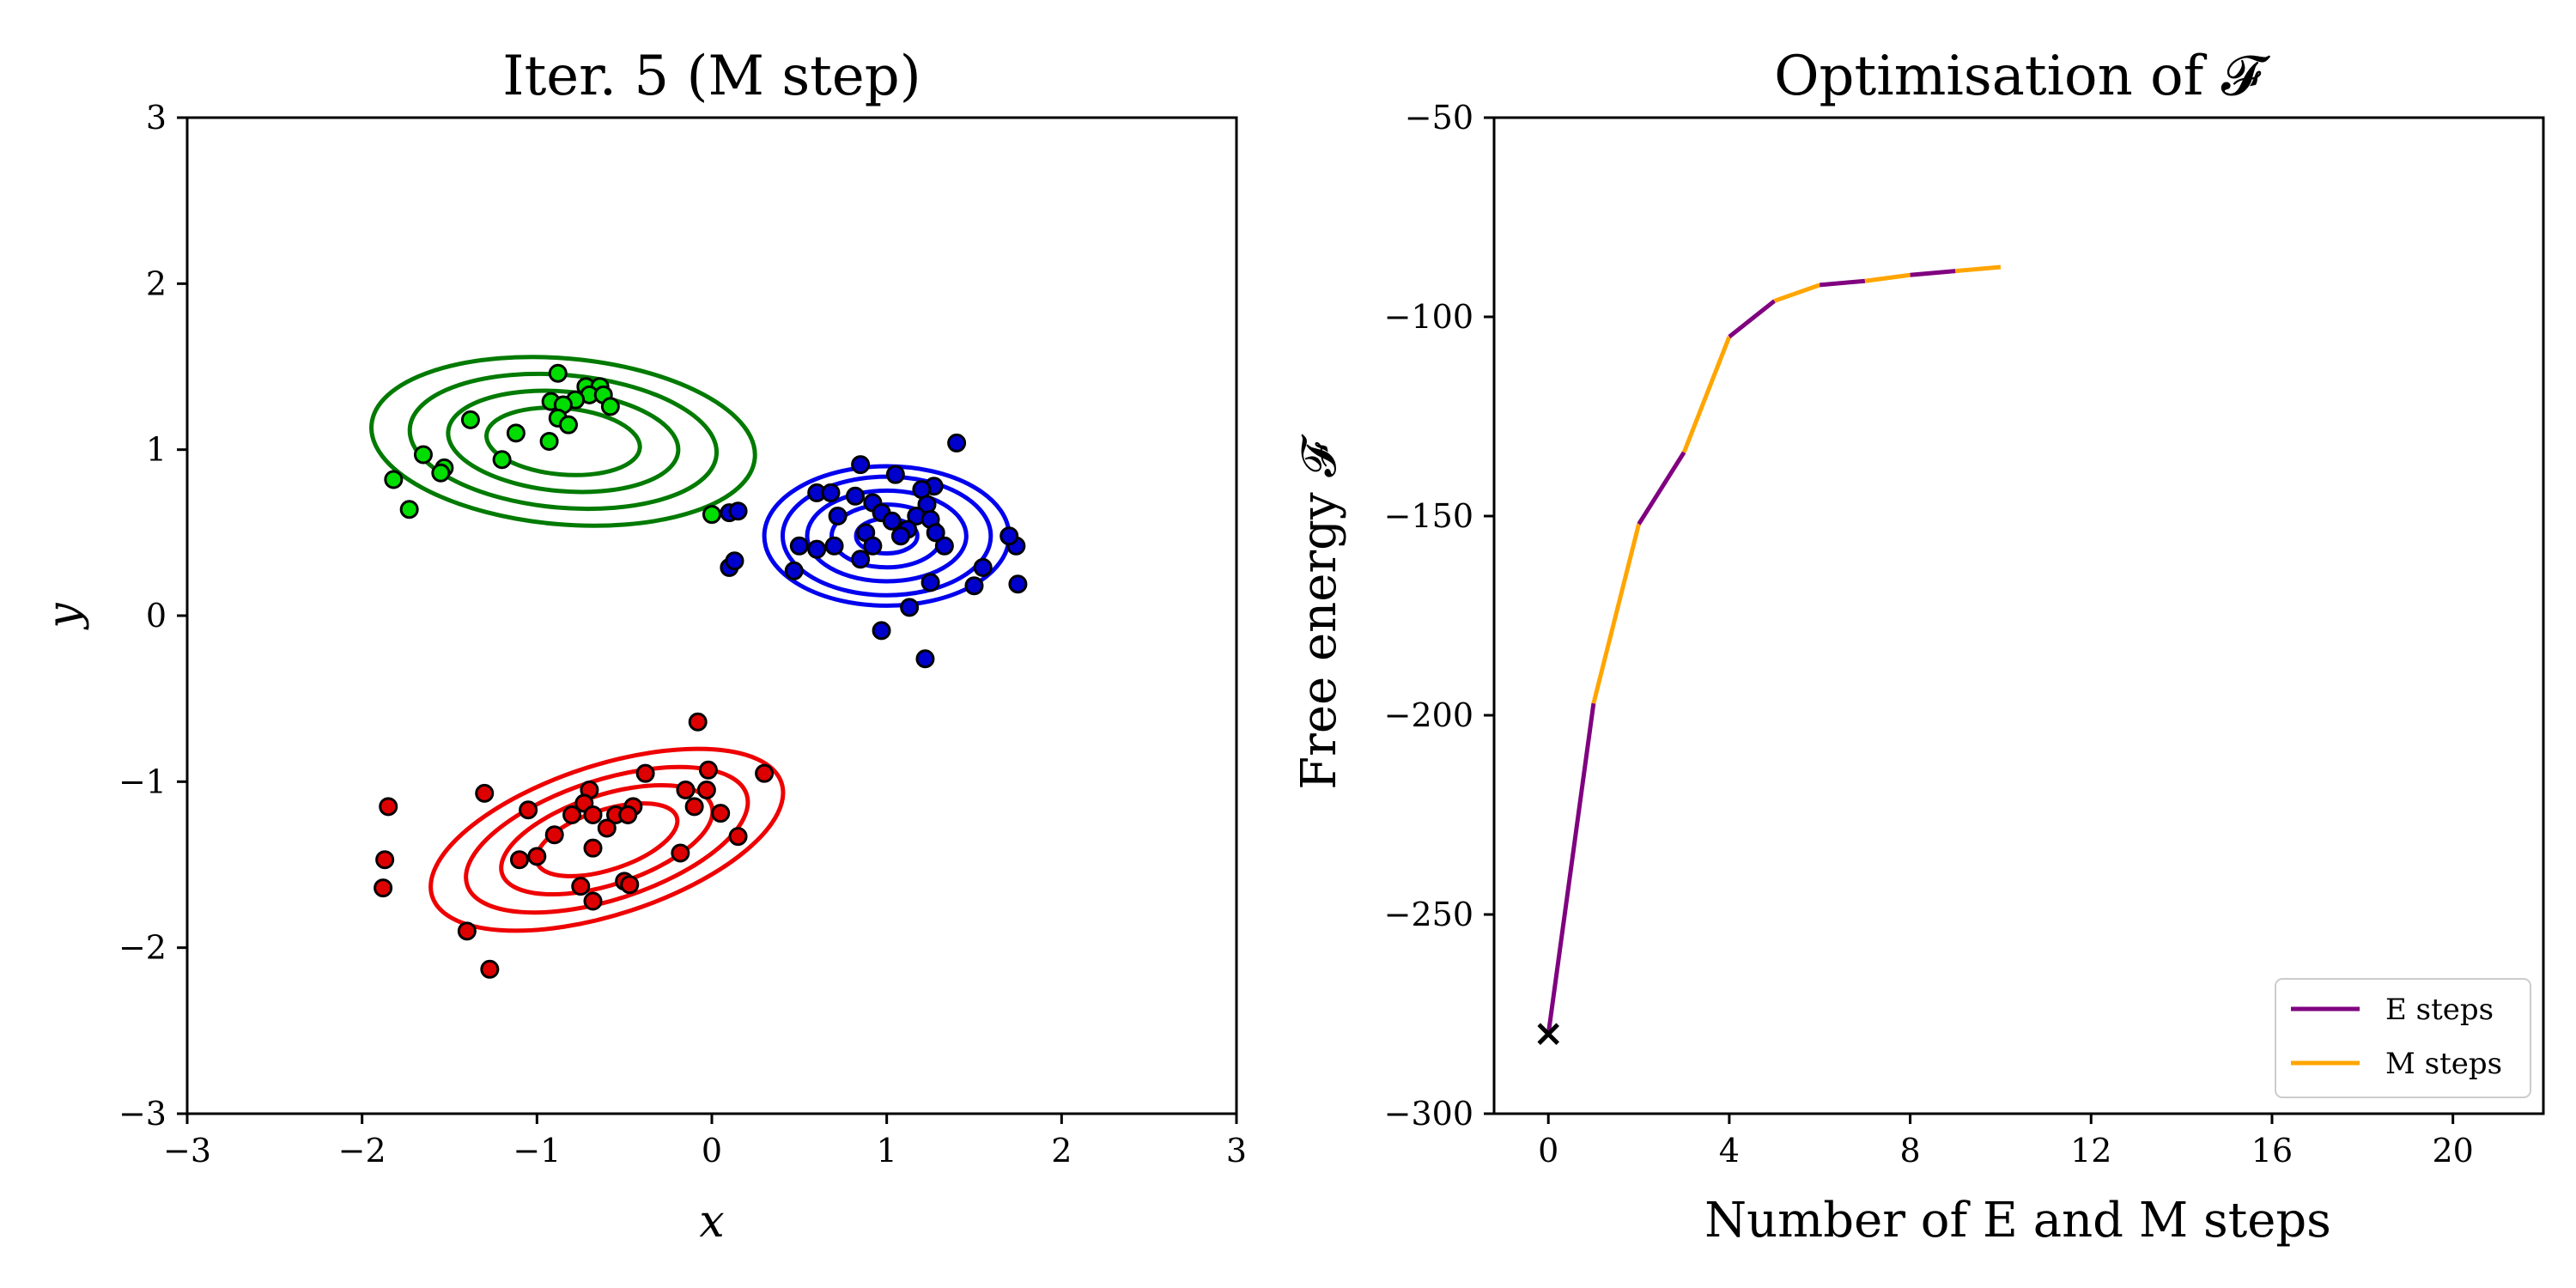 The height and width of the screenshot is (1288, 2576). What do you see at coordinates (2443, 1064) in the screenshot?
I see `legend-m-steps-label: M steps` at bounding box center [2443, 1064].